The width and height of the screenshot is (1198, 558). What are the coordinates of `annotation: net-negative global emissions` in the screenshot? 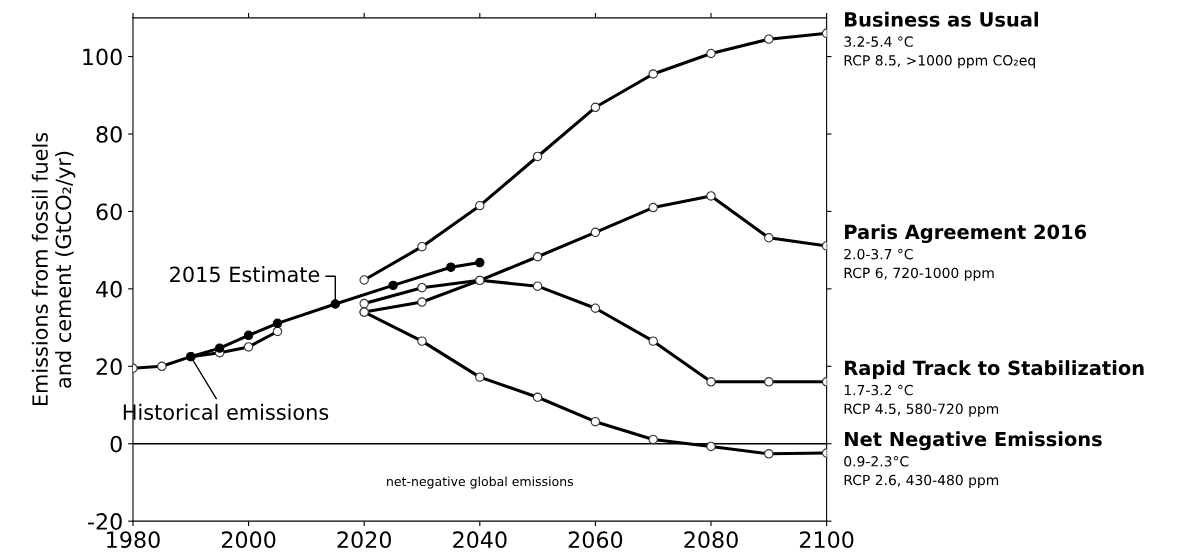 It's located at (480, 482).